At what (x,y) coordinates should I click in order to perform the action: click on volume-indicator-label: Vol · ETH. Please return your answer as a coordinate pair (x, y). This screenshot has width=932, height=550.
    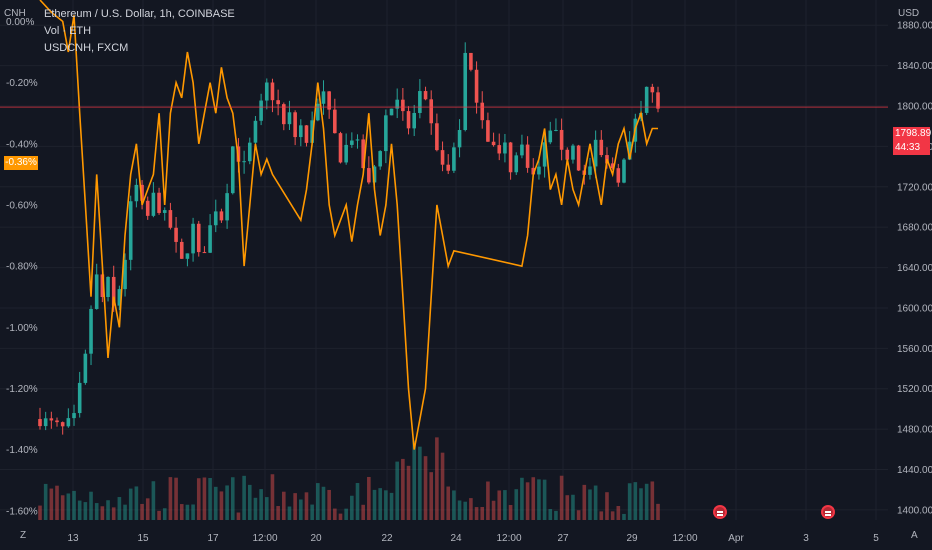
    Looking at the image, I should click on (68, 31).